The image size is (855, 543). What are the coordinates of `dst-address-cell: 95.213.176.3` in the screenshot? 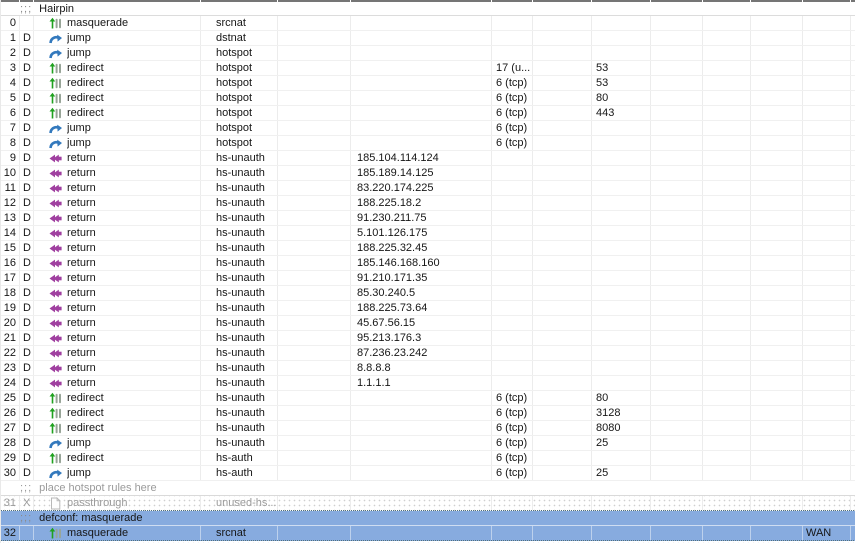 It's located at (421, 338).